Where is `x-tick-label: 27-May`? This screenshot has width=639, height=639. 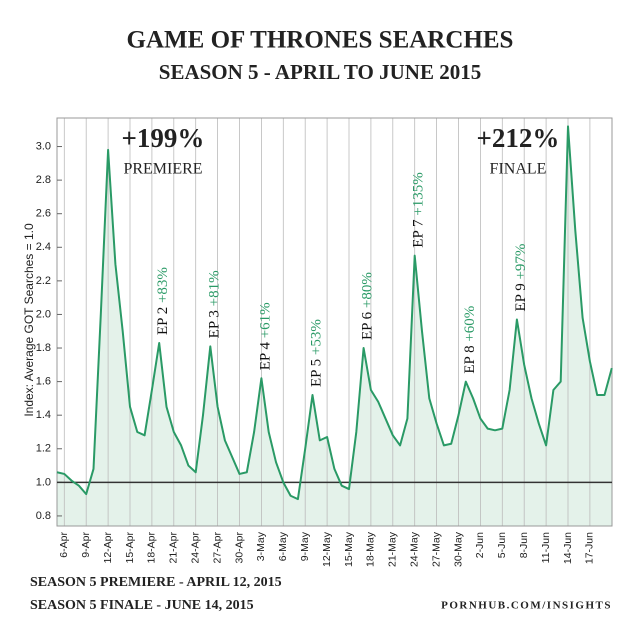
x-tick-label: 27-May is located at coordinates (436, 549).